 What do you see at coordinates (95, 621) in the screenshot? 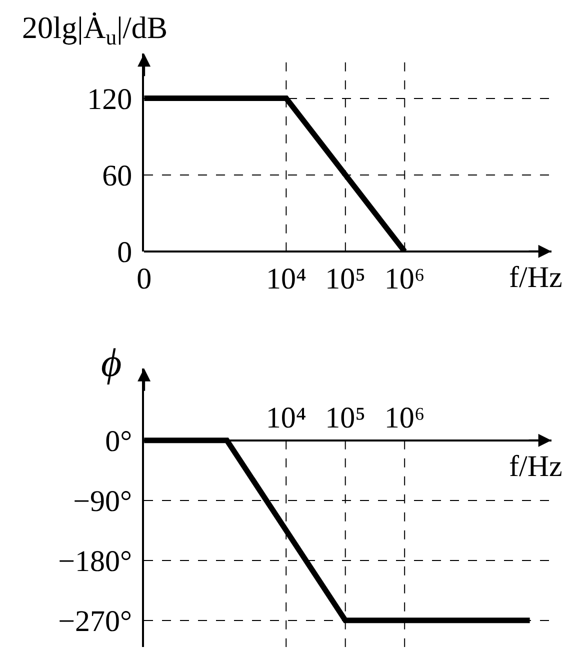
I see `y-tick-label: −270°` at bounding box center [95, 621].